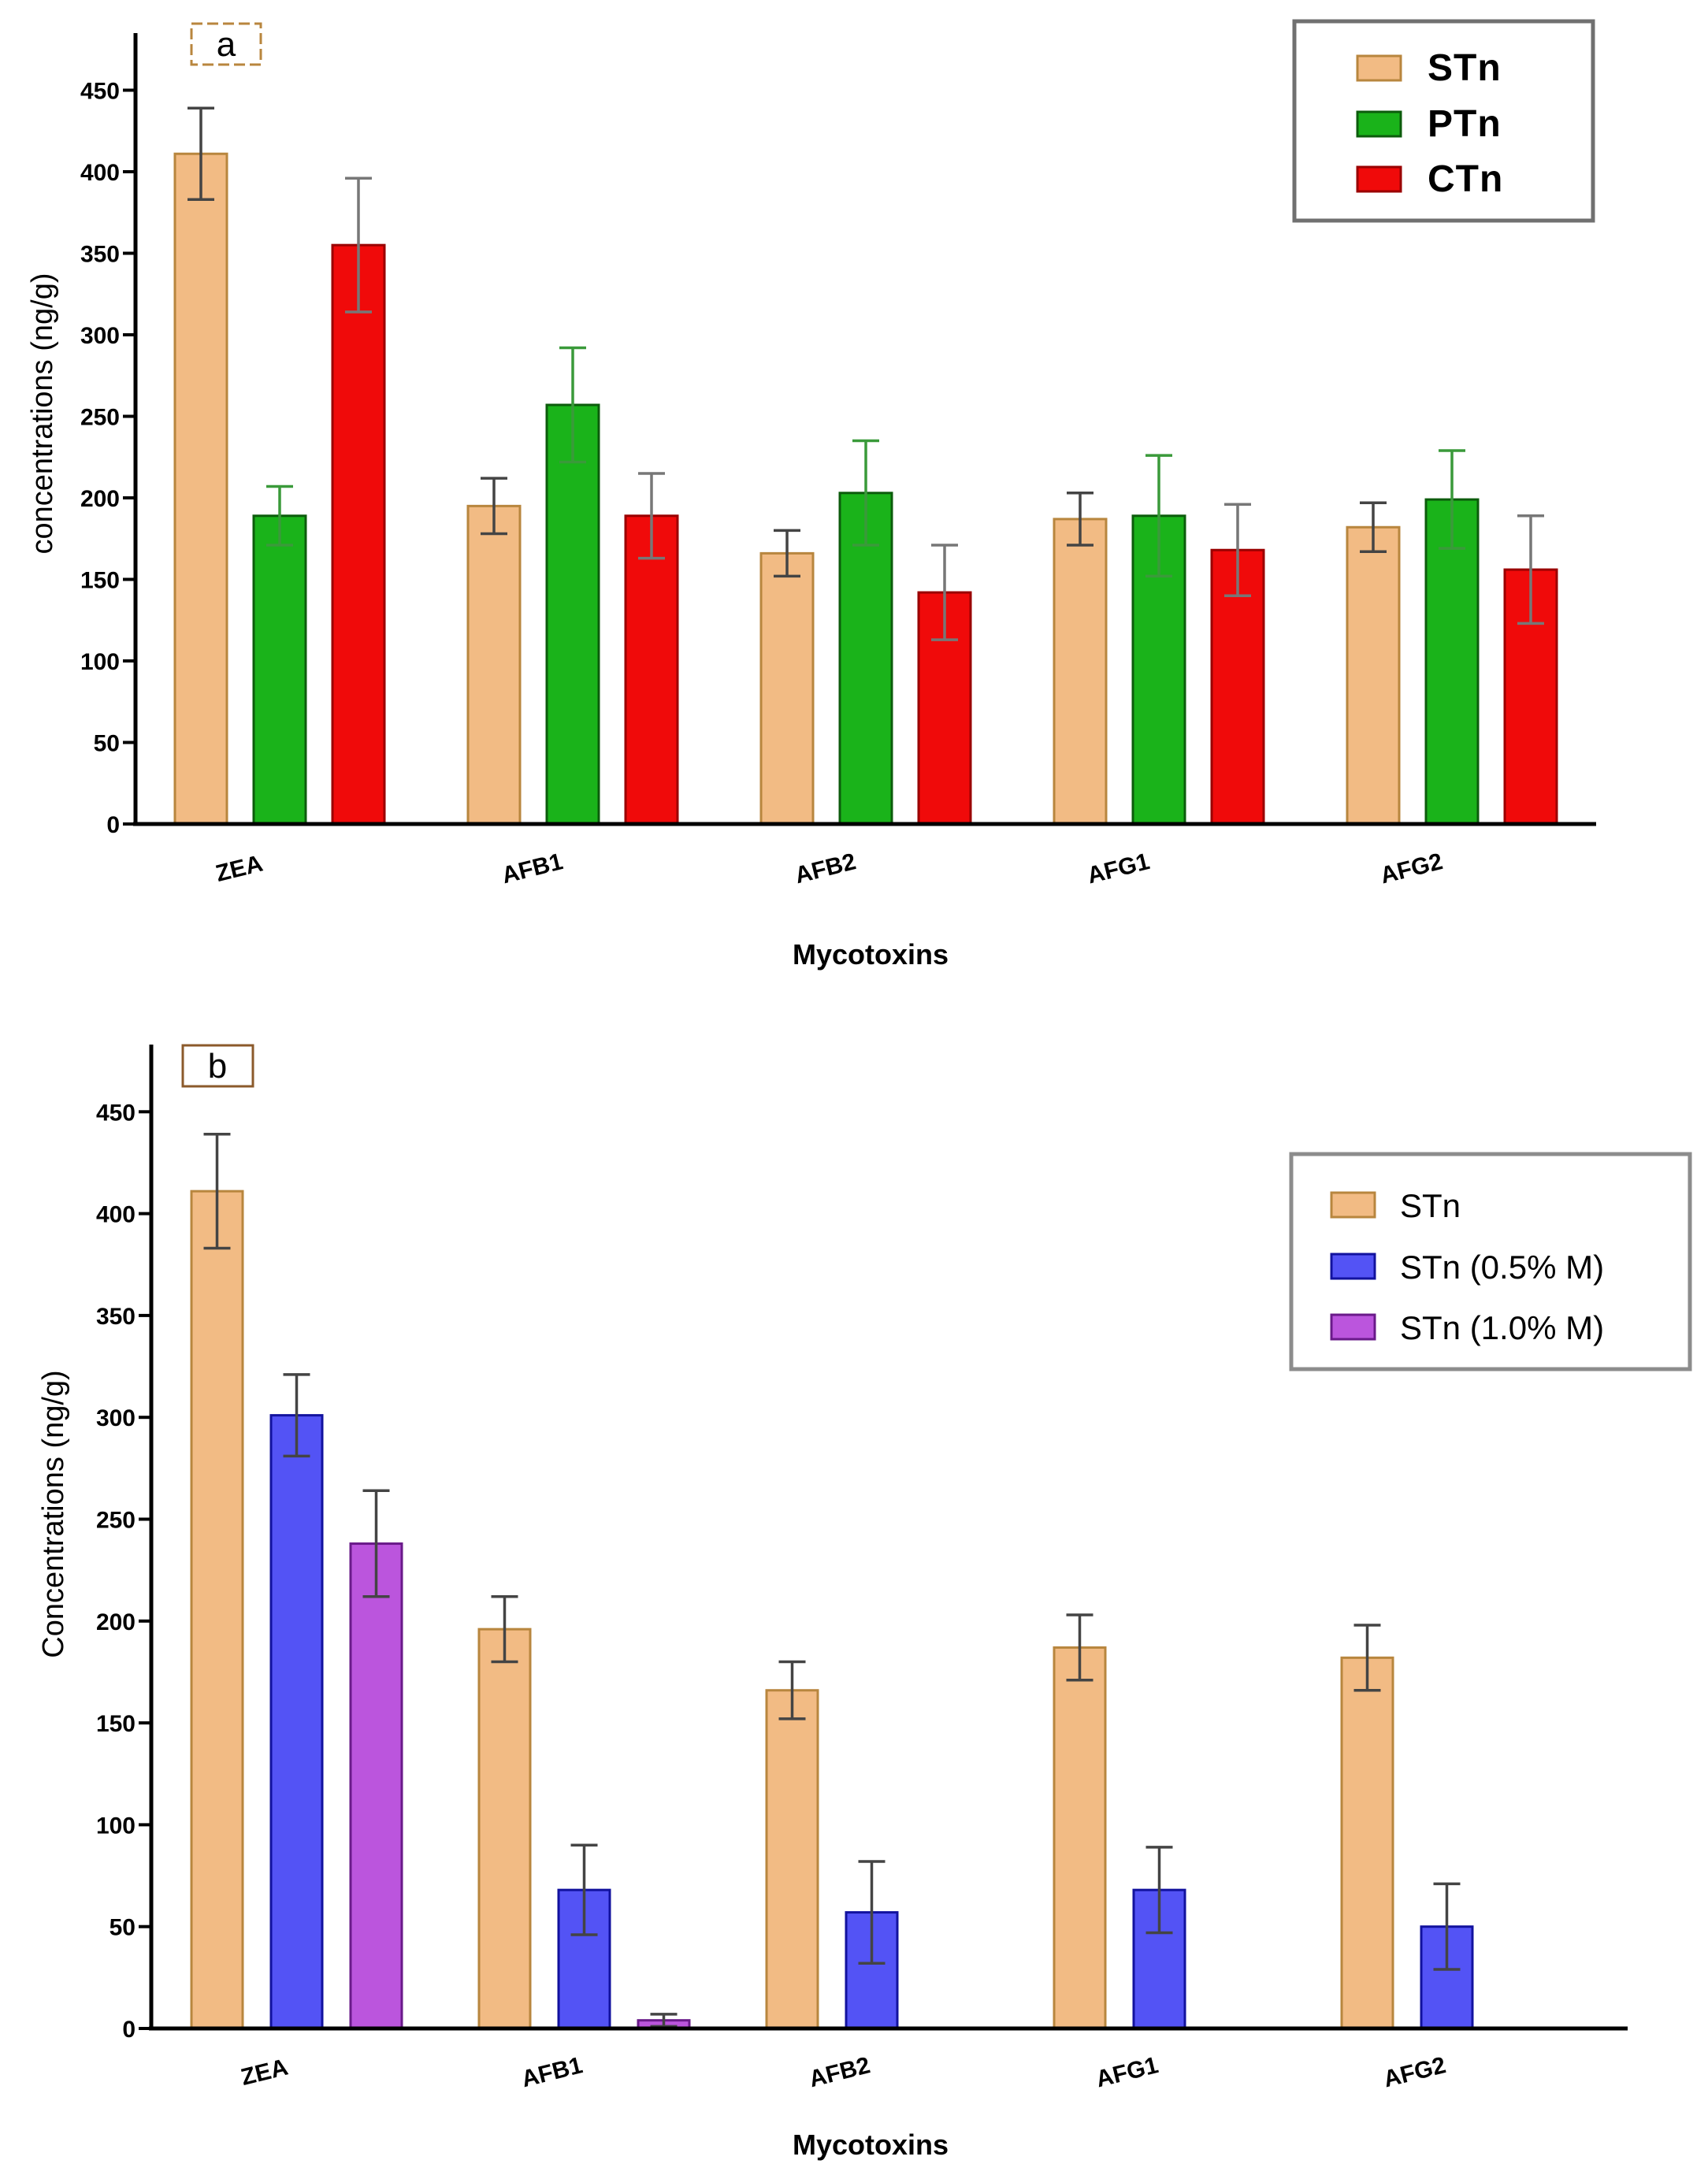  I want to click on bar-b-stn-zea, so click(217, 1610).